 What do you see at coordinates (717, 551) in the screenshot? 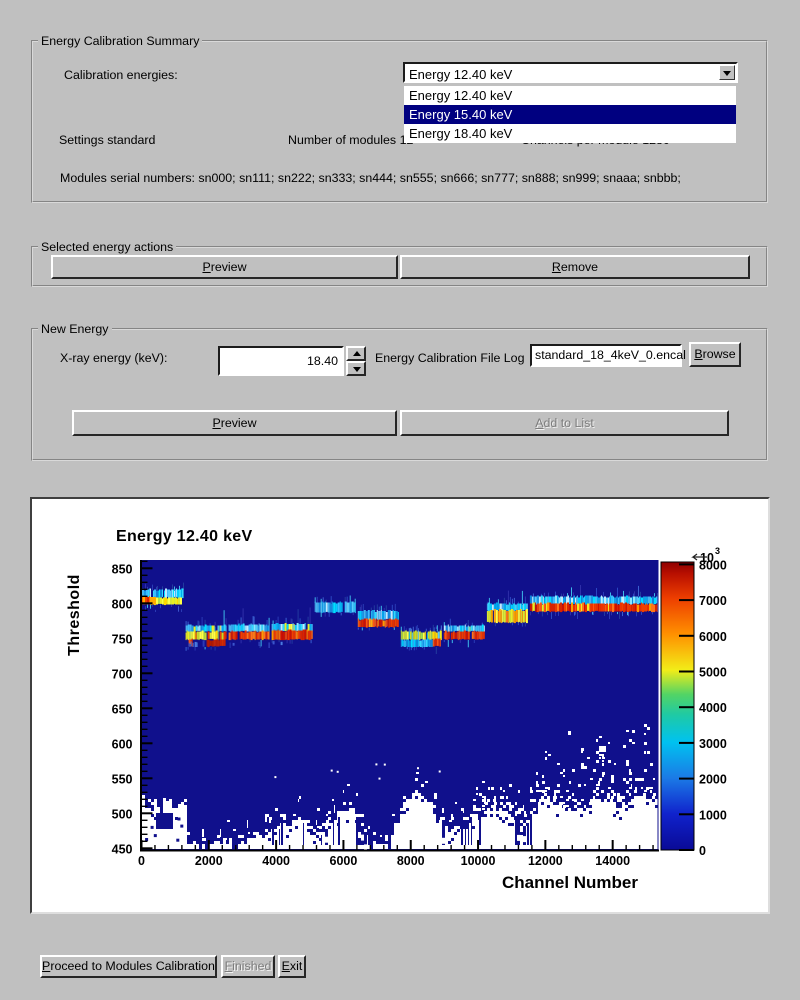
I see `svg-text: 3` at bounding box center [717, 551].